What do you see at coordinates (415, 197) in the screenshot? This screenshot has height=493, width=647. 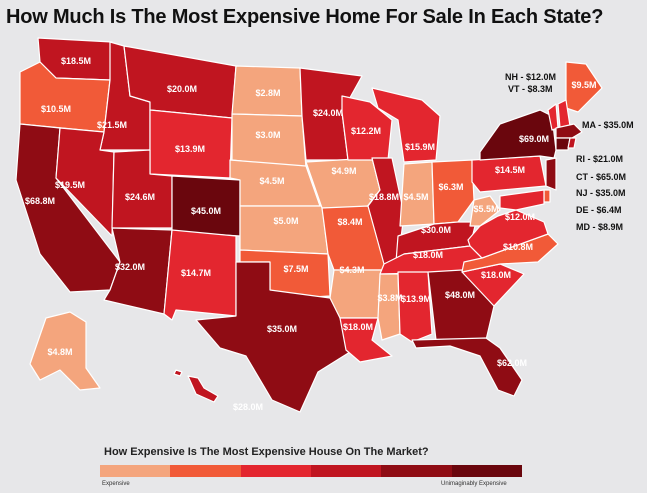 I see `state-value-label-in: $4.5M` at bounding box center [415, 197].